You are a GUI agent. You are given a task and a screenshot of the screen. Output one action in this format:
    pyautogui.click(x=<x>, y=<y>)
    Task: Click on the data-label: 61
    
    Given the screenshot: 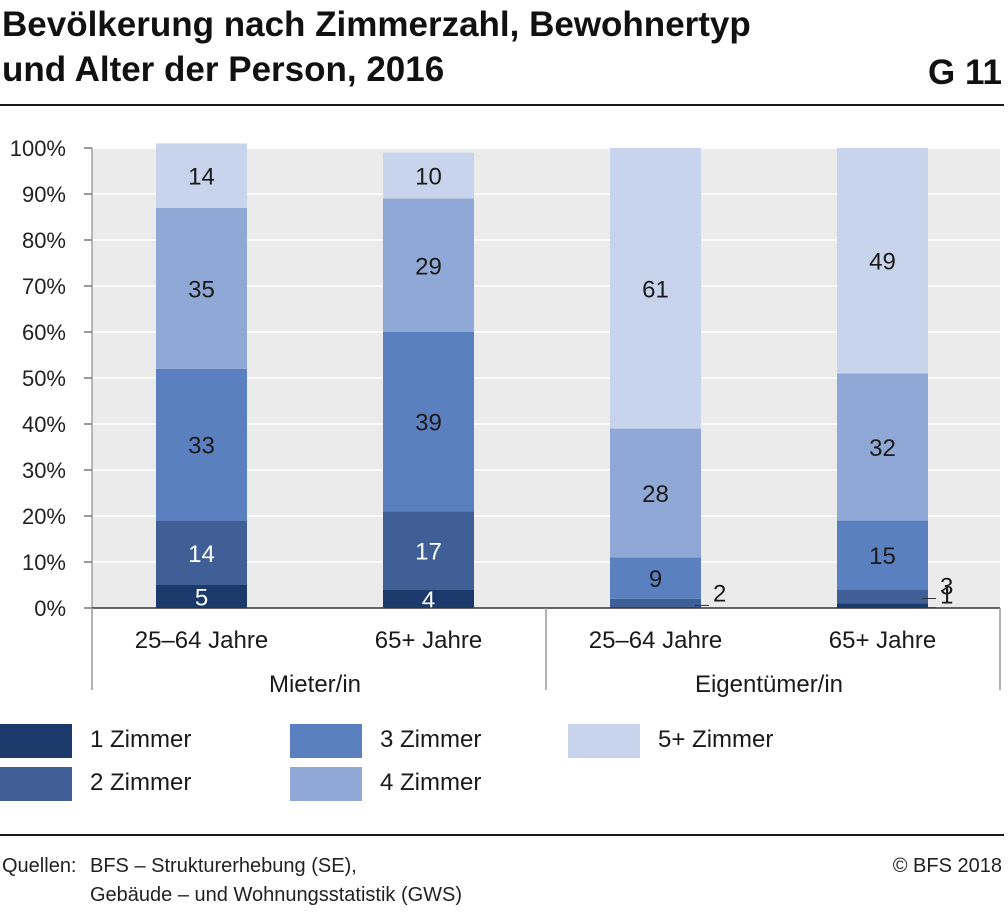 What is the action you would take?
    pyautogui.click(x=655, y=289)
    